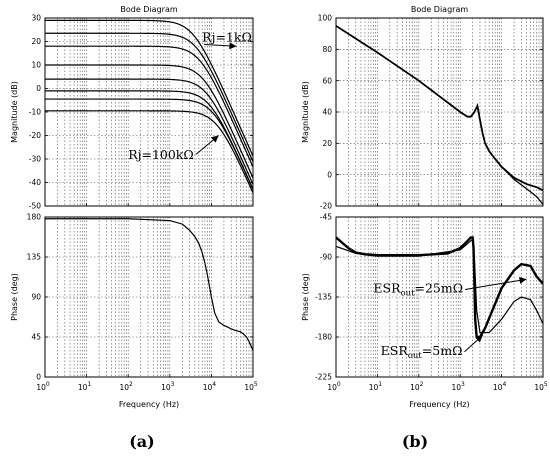  Describe the element at coordinates (35, 206) in the screenshot. I see `y-tick-label: -50` at that location.